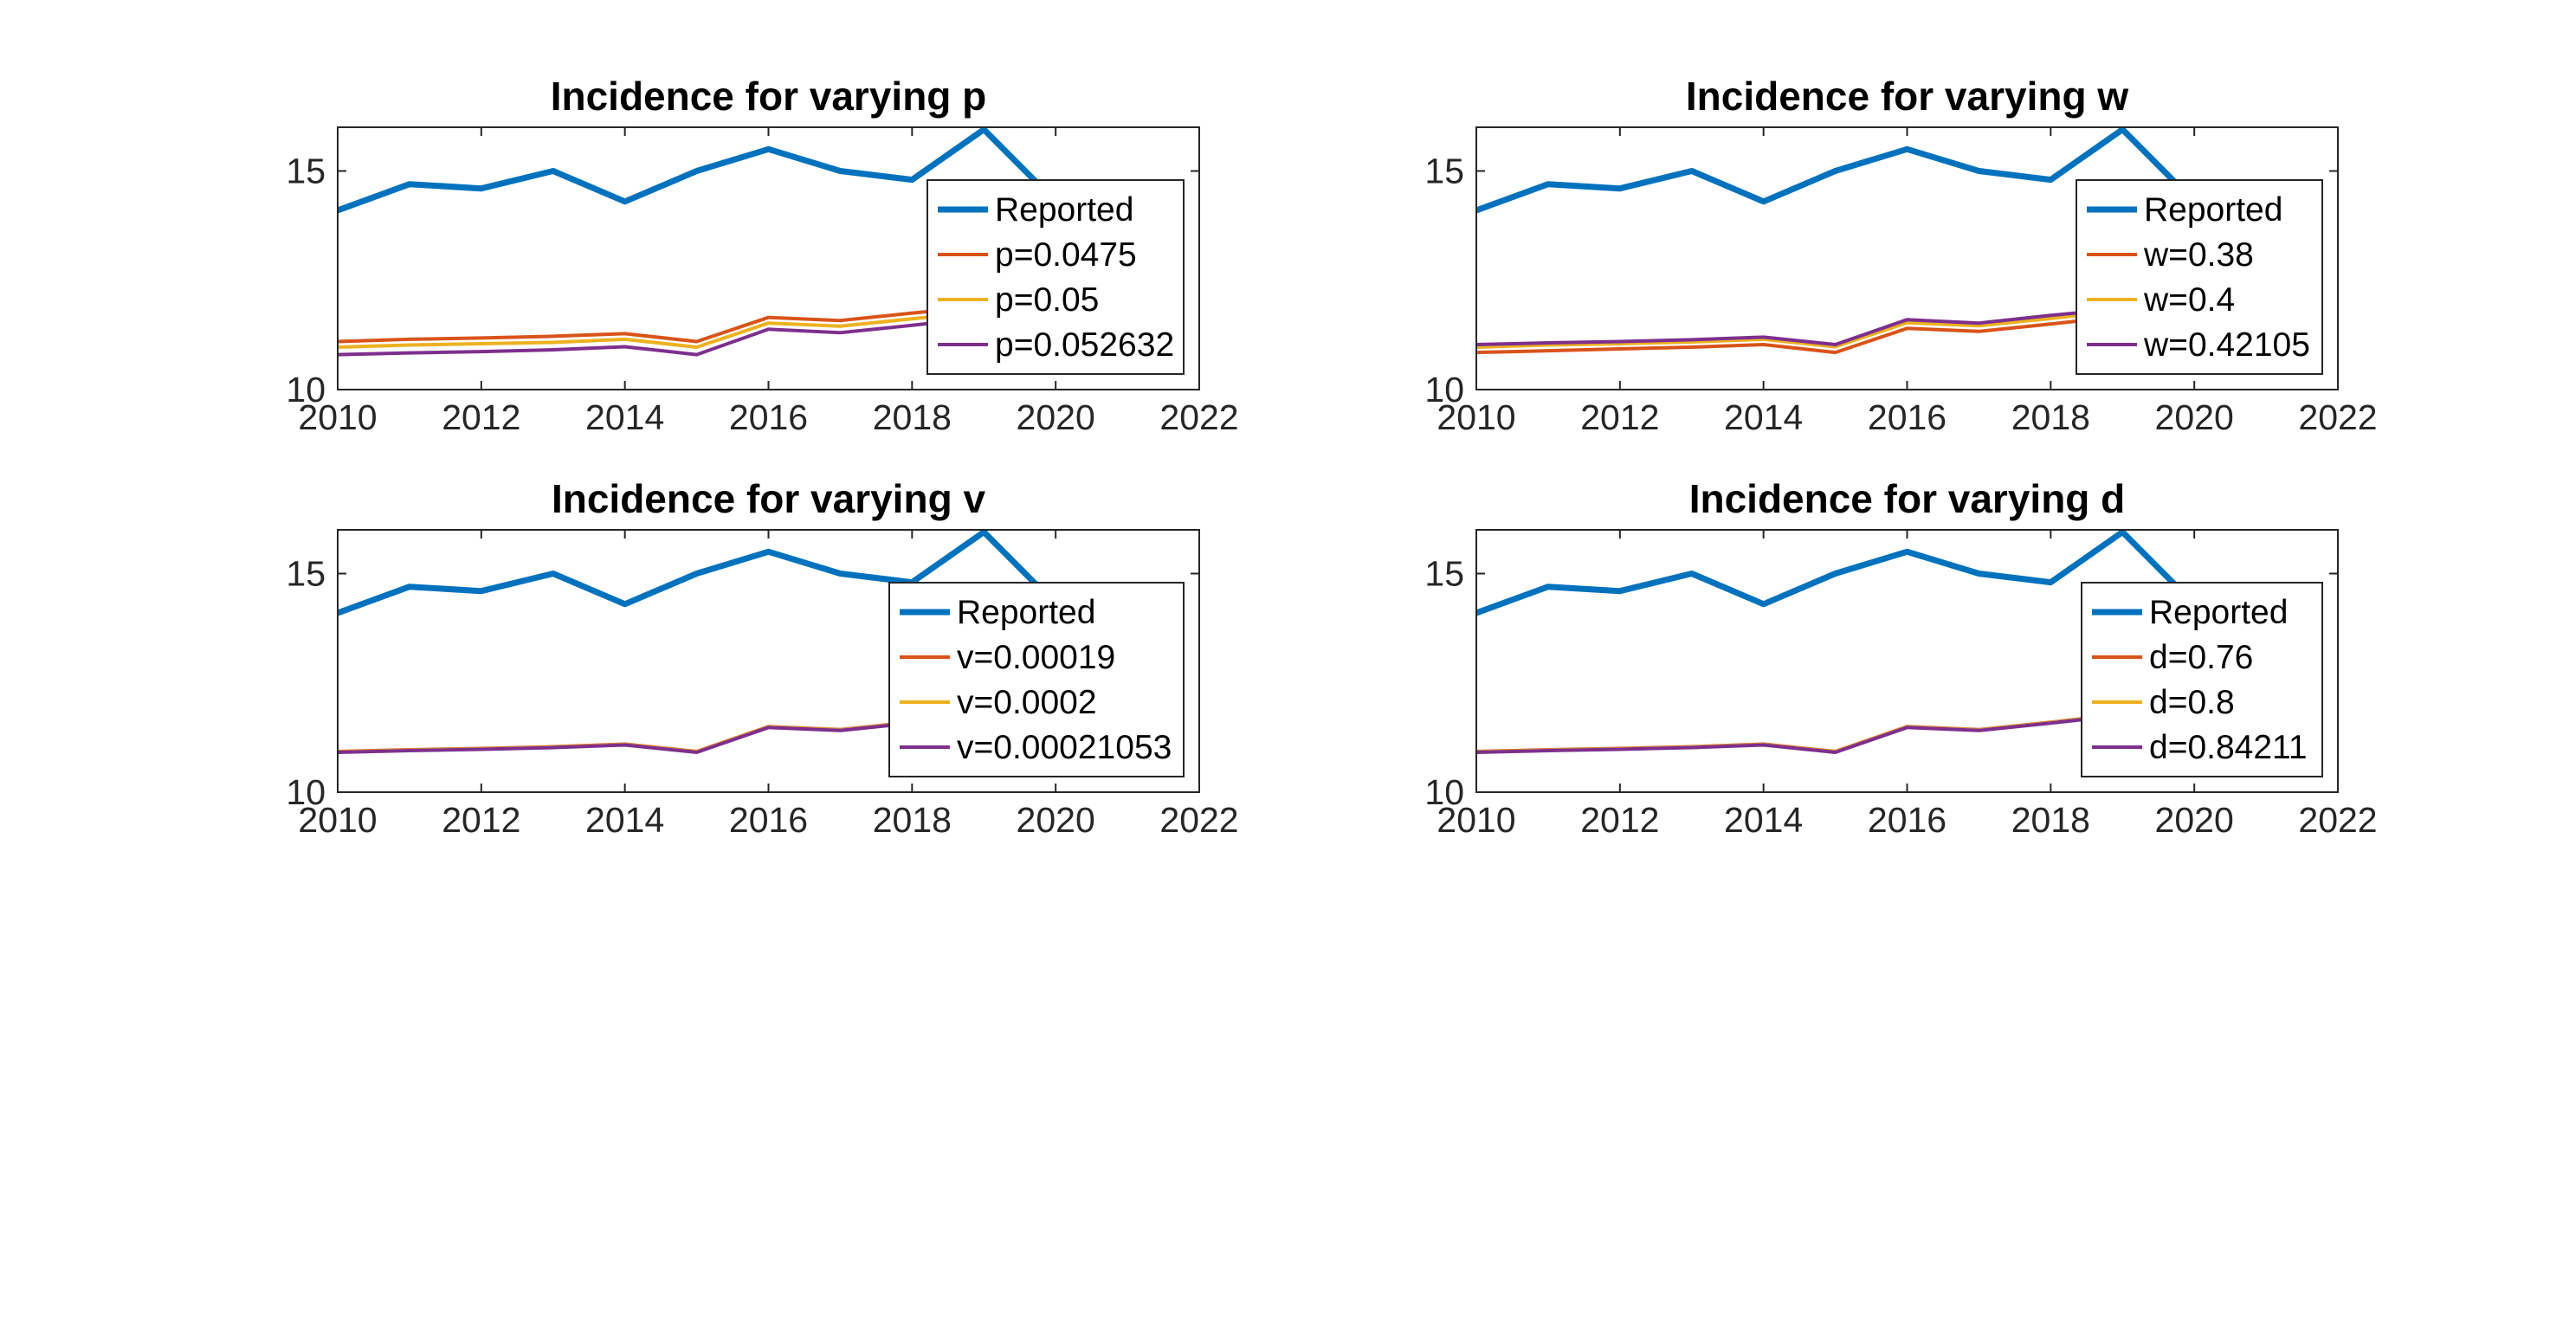 Image resolution: width=2576 pixels, height=1335 pixels. What do you see at coordinates (1027, 703) in the screenshot?
I see `legend-label: v=0.0002` at bounding box center [1027, 703].